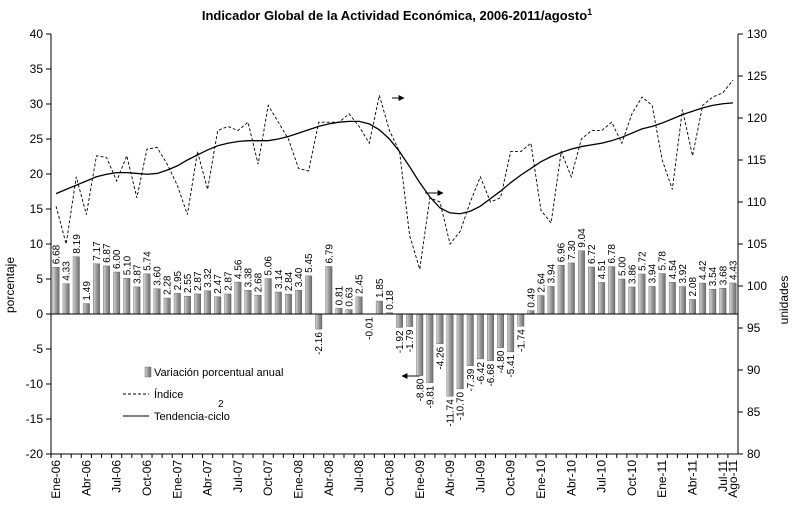  Describe the element at coordinates (612, 254) in the screenshot. I see `data-label: 6.78` at that location.